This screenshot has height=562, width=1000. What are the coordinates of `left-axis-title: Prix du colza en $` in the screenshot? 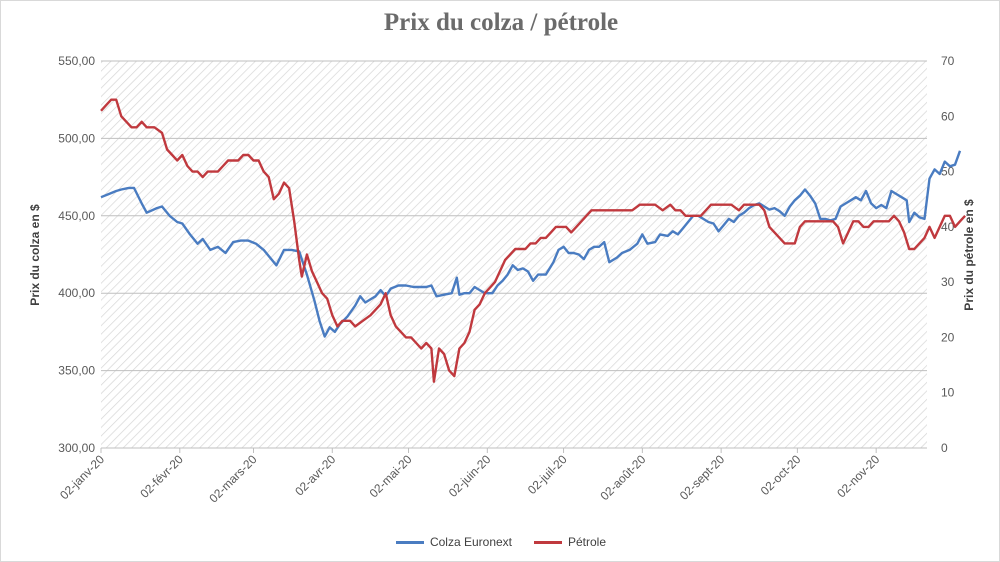 It's located at (35, 255).